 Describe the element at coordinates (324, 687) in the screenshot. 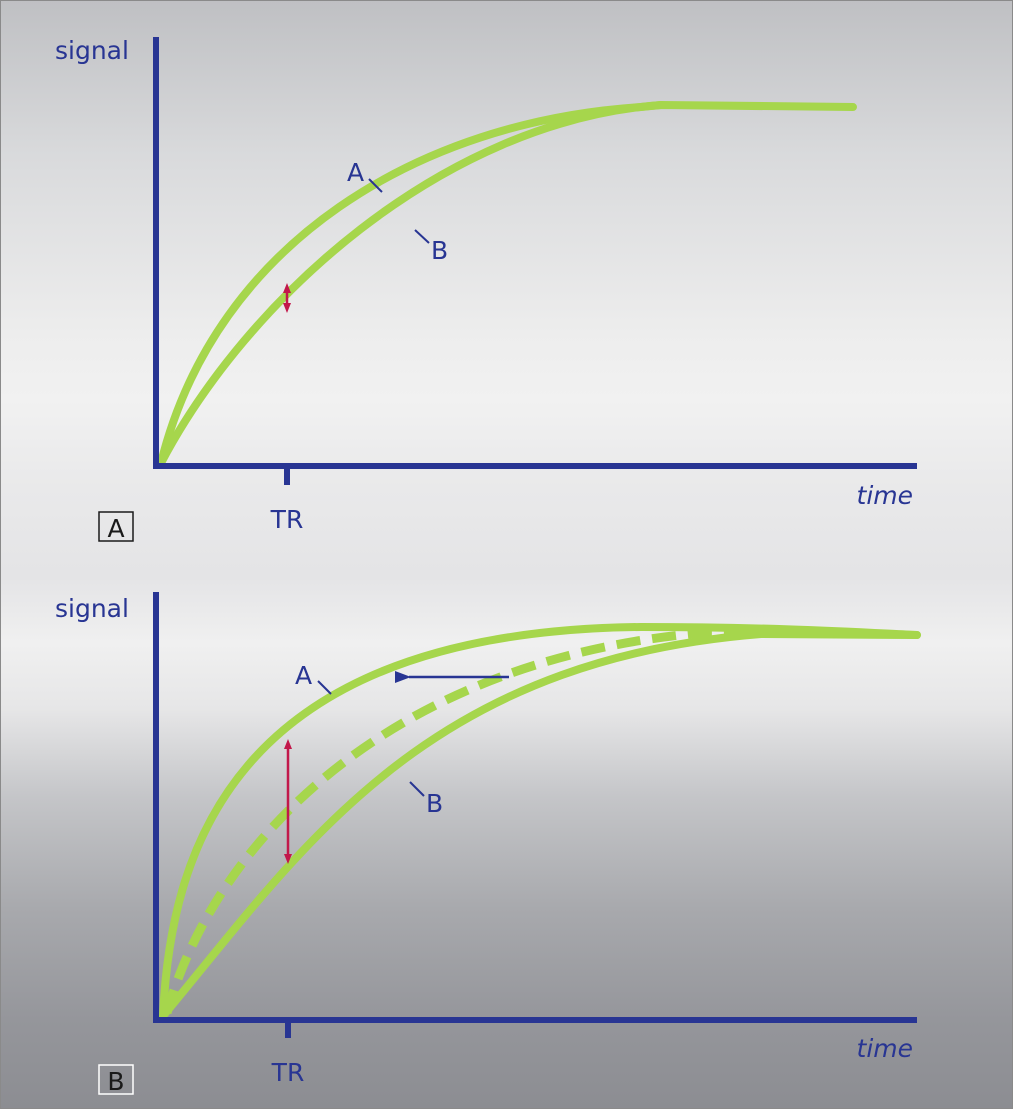

I see `panel-b-curve-a-leader` at that location.